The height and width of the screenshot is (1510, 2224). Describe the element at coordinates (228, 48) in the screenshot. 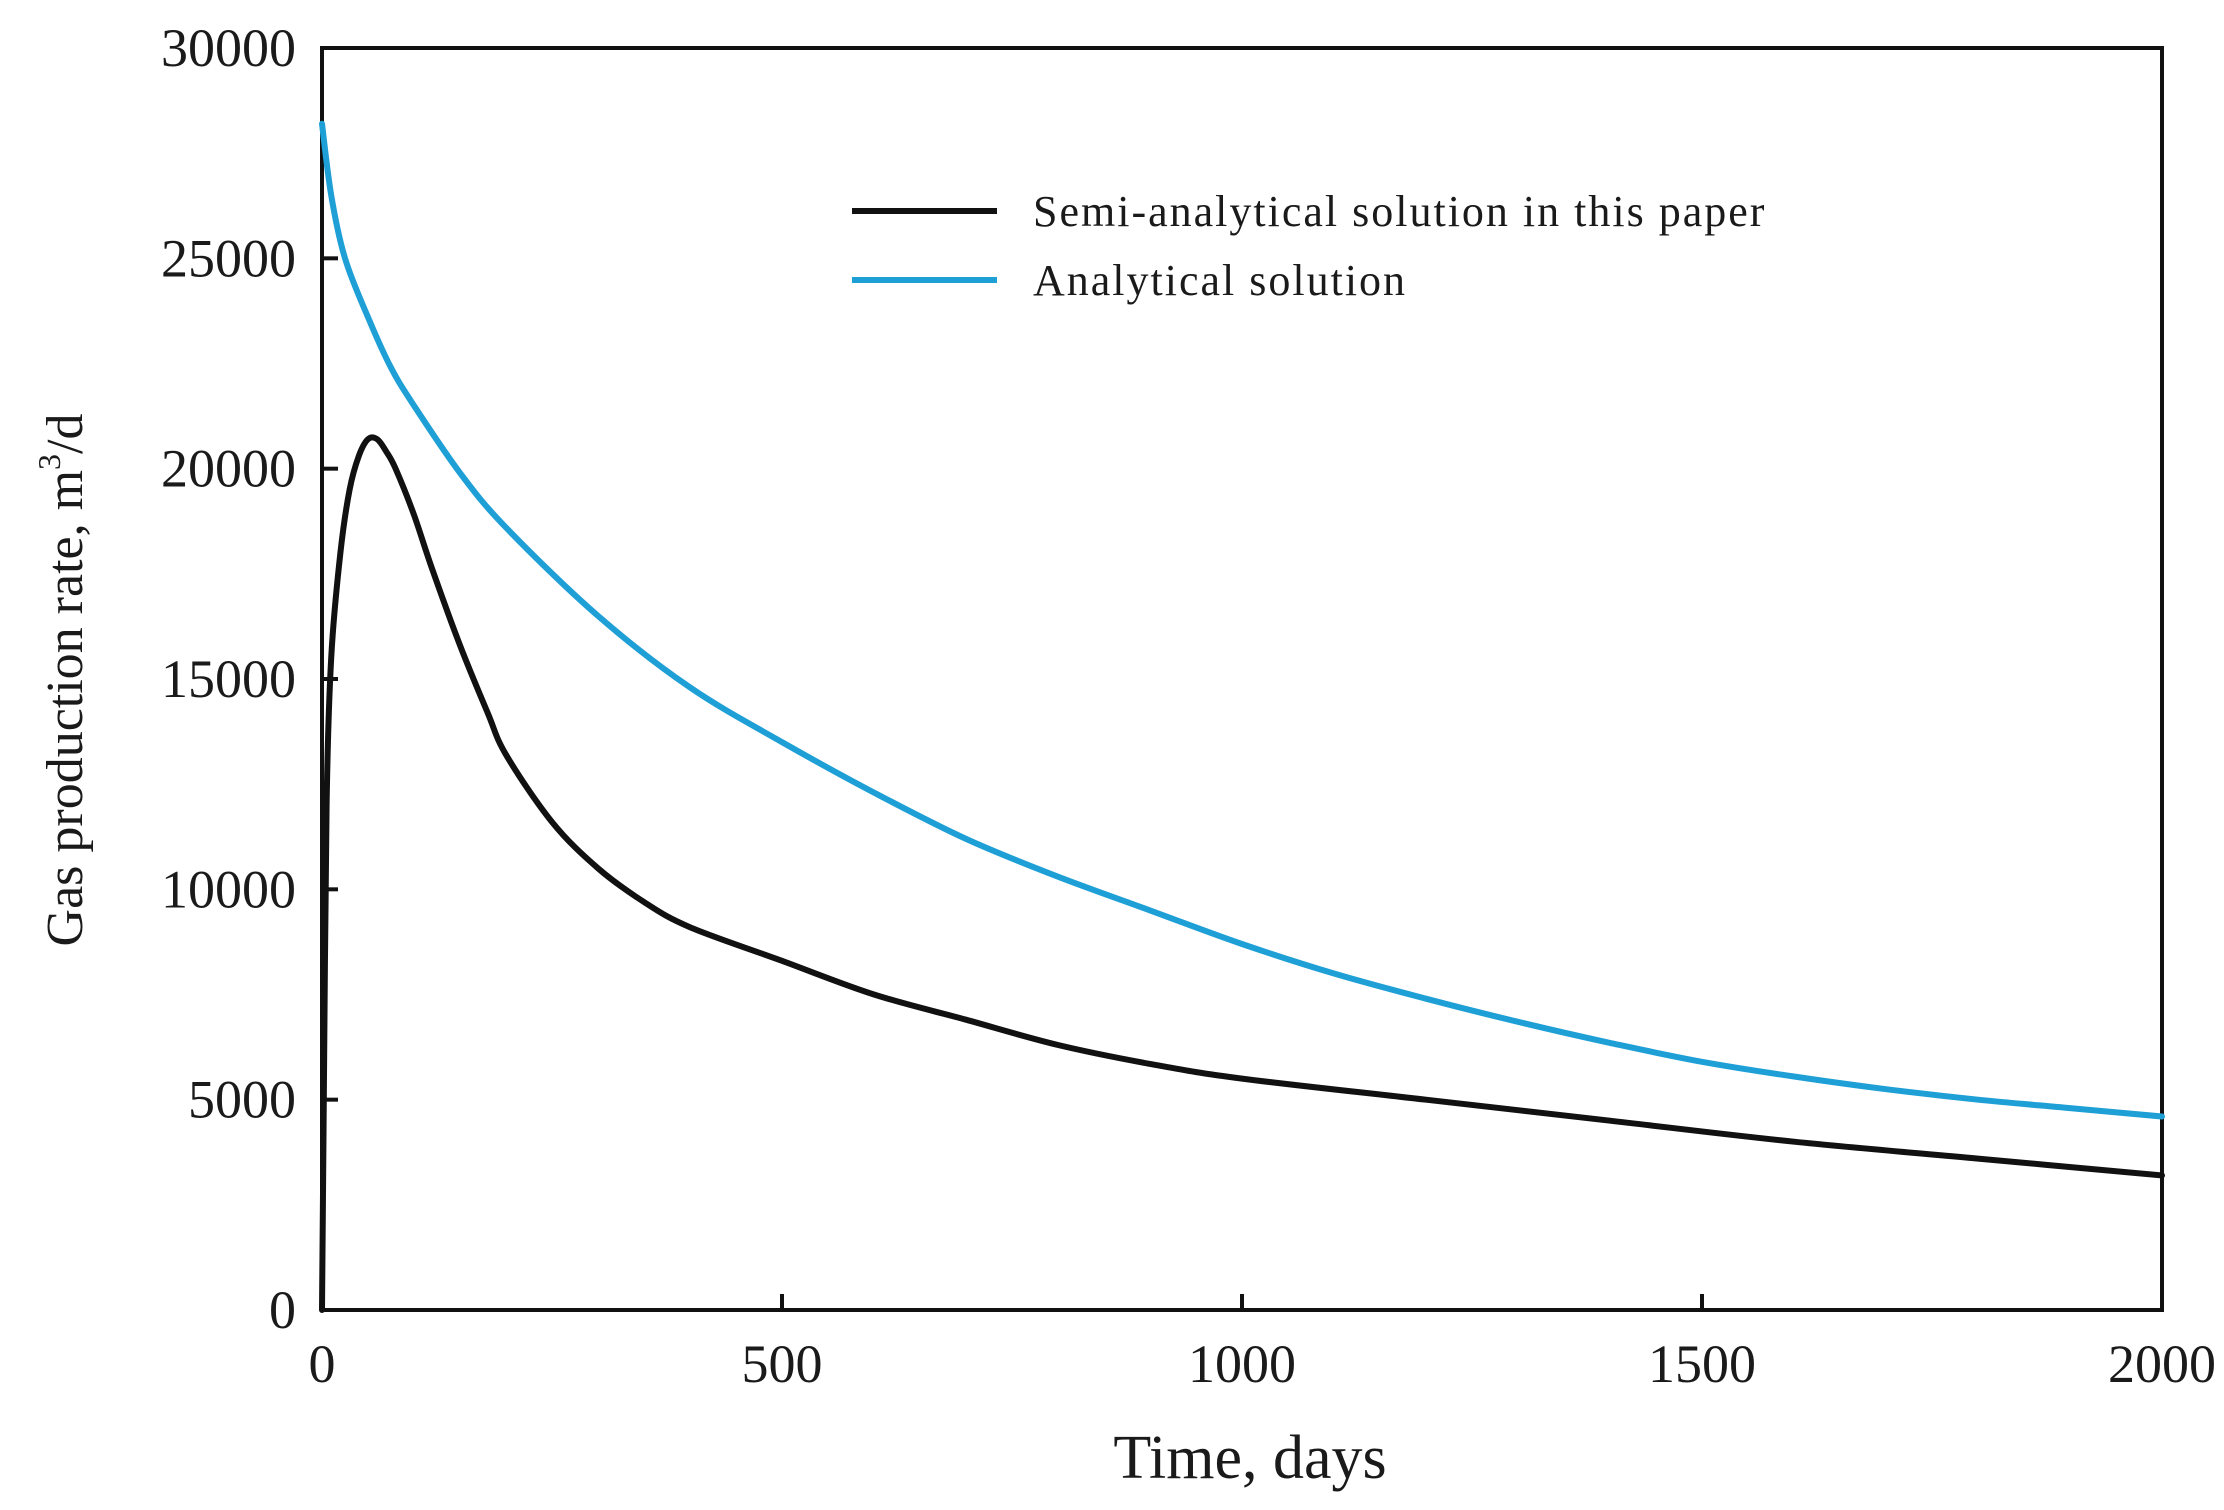

I see `y-tick-label-30000: 30000` at that location.